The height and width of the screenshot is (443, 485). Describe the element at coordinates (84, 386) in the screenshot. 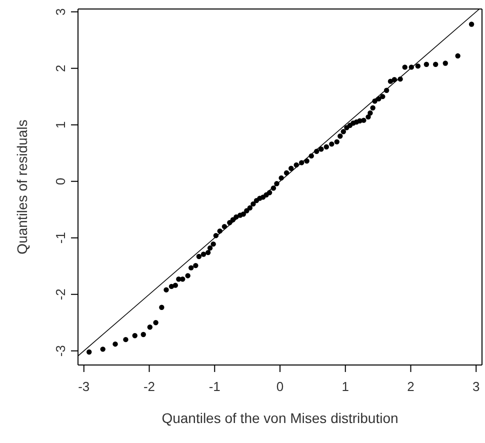

I see `x-tick-label: -3` at that location.